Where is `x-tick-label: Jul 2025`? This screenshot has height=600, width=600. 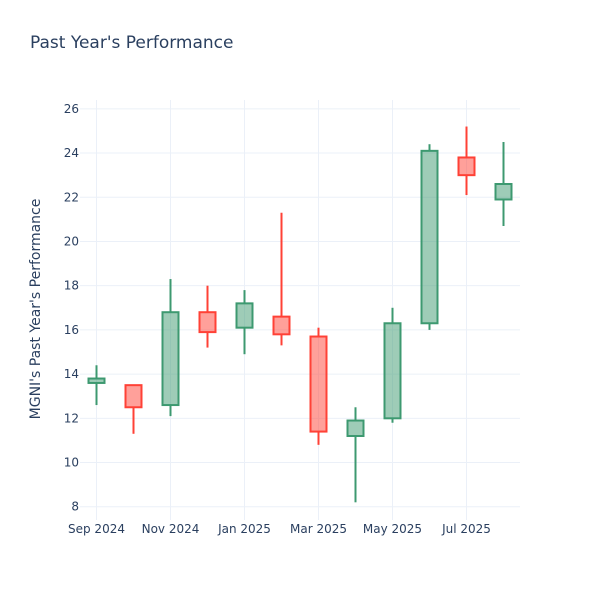 x-tick-label: Jul 2025 is located at coordinates (466, 529).